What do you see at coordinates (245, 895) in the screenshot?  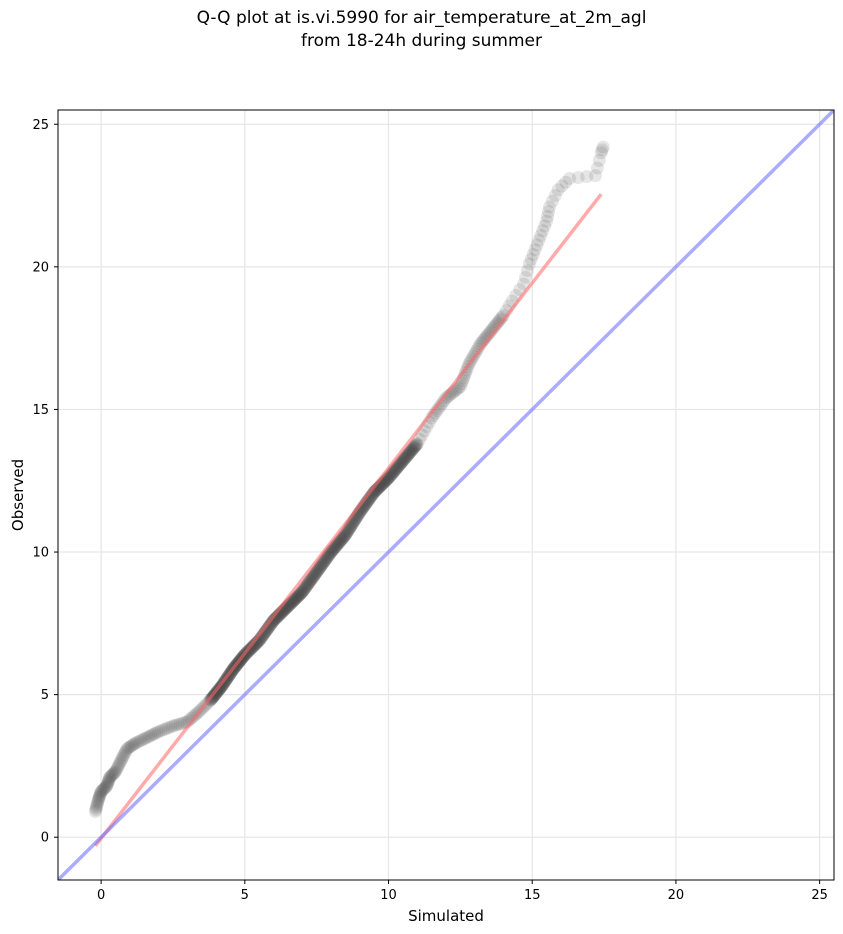 I see `x-tick-label: 5` at bounding box center [245, 895].